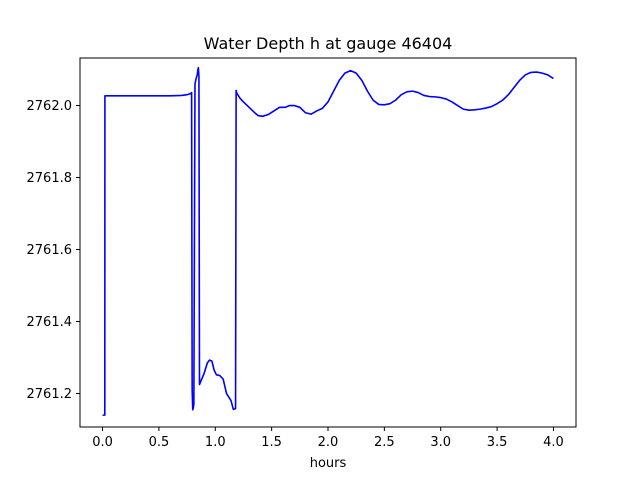  Describe the element at coordinates (328, 442) in the screenshot. I see `x-tick-label: 2.0` at that location.